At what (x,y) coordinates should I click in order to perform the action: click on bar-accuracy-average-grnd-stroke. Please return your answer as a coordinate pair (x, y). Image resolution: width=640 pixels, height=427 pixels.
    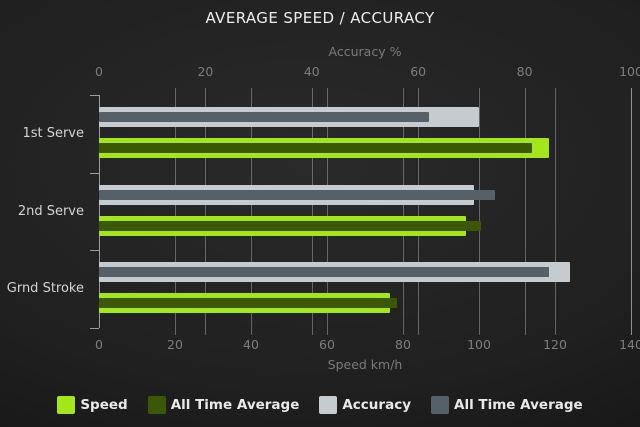
    Looking at the image, I should click on (324, 272).